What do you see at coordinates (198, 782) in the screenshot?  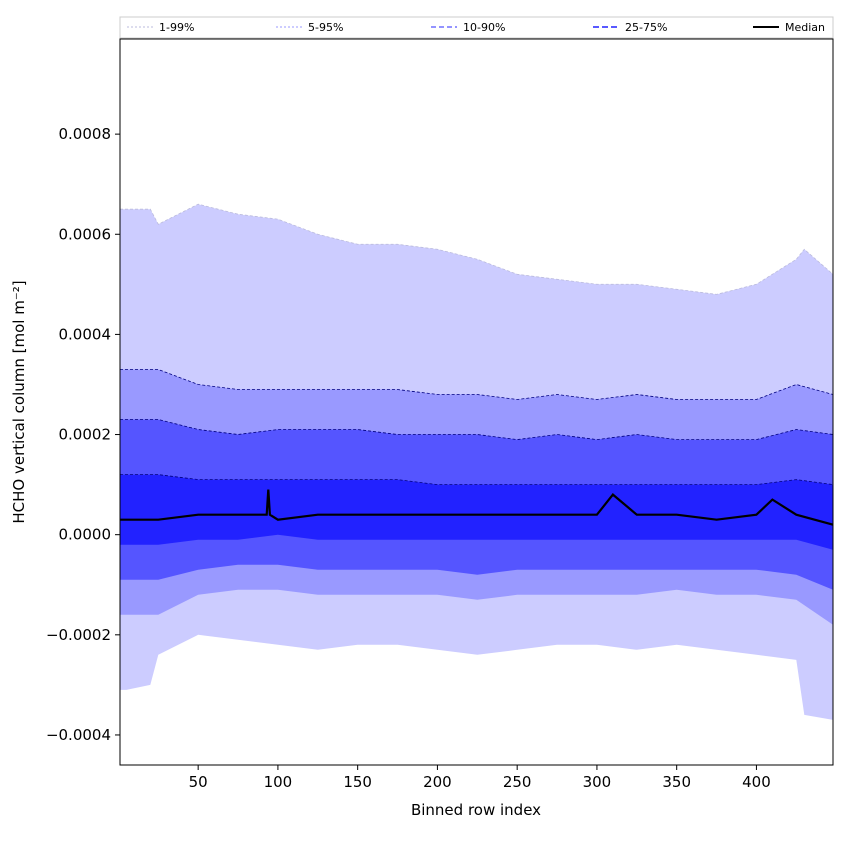 I see `x-tick-label: 50` at bounding box center [198, 782].